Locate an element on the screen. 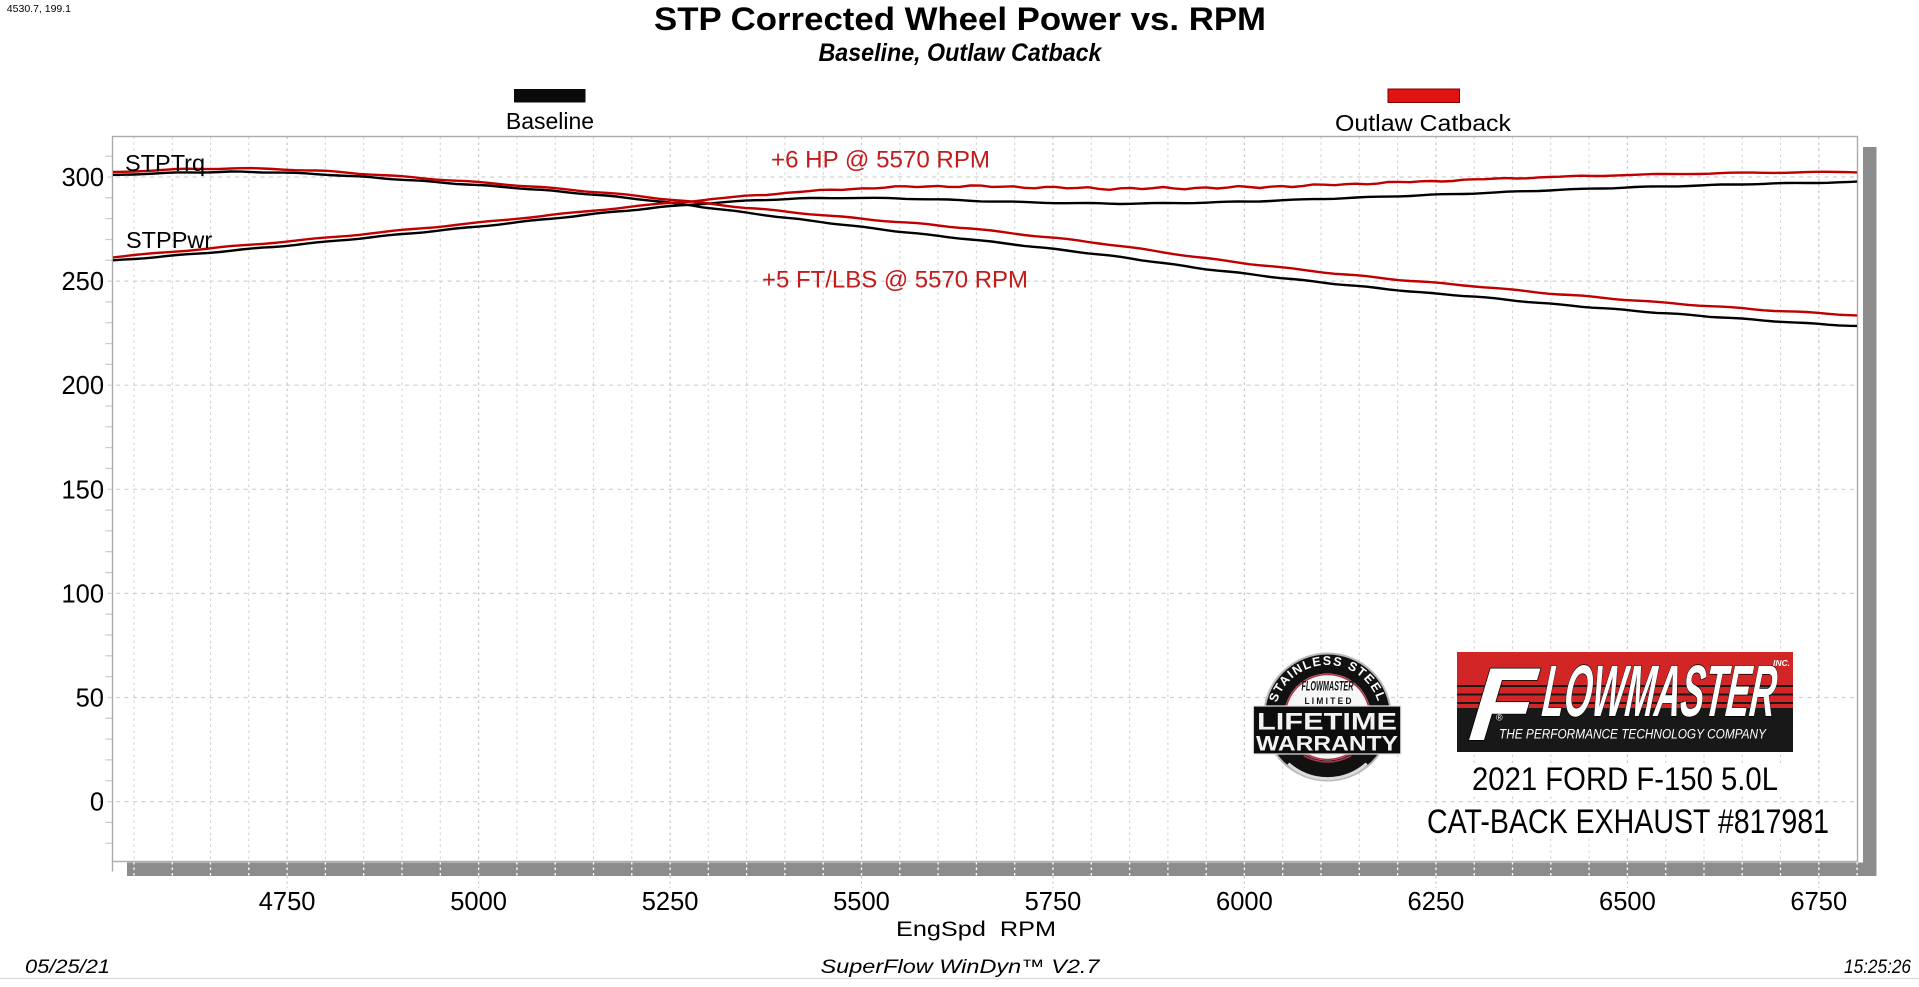 The width and height of the screenshot is (1919, 987). svg-text: 6500 is located at coordinates (1627, 902).